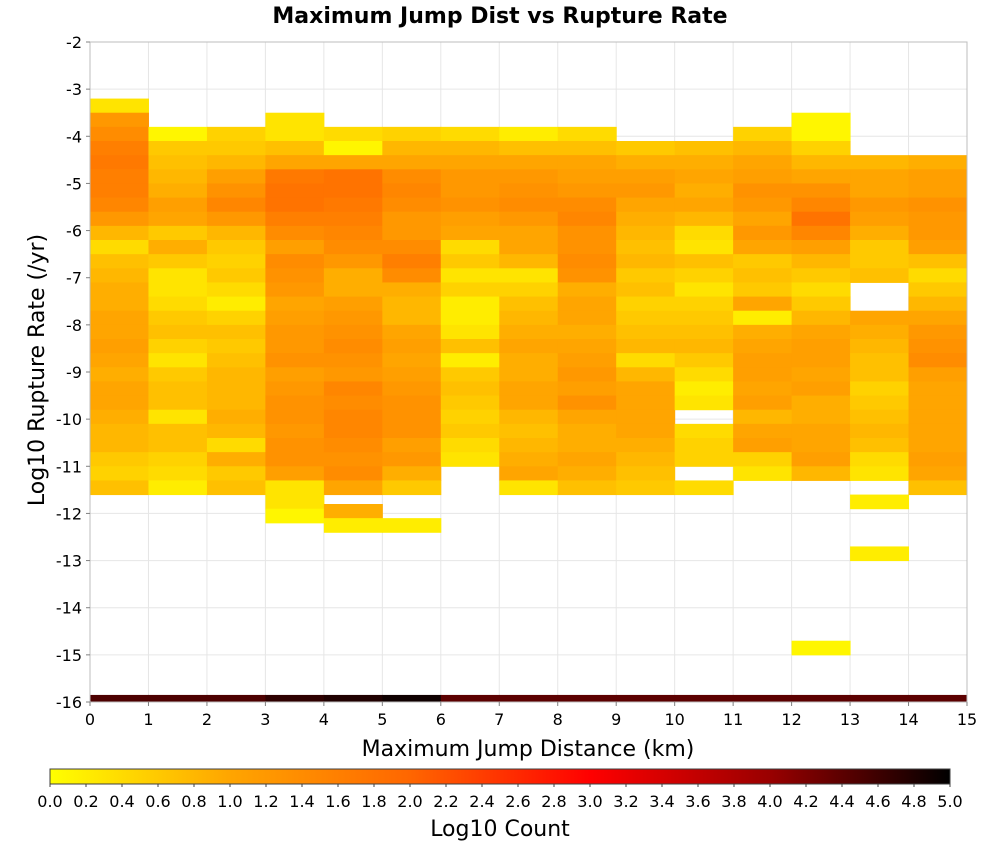 The height and width of the screenshot is (854, 1000). Describe the element at coordinates (445, 801) in the screenshot. I see `colorbar-tick-label: 2.2` at that location.